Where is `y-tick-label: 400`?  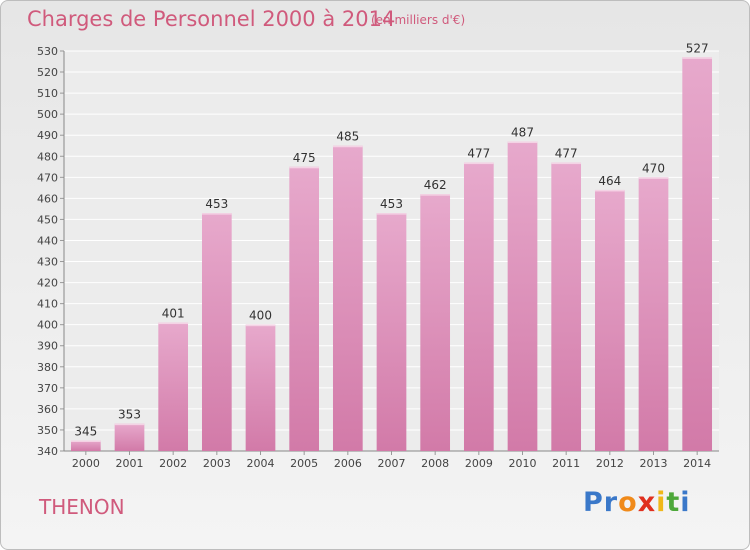
y-tick-label: 400 is located at coordinates (47, 325).